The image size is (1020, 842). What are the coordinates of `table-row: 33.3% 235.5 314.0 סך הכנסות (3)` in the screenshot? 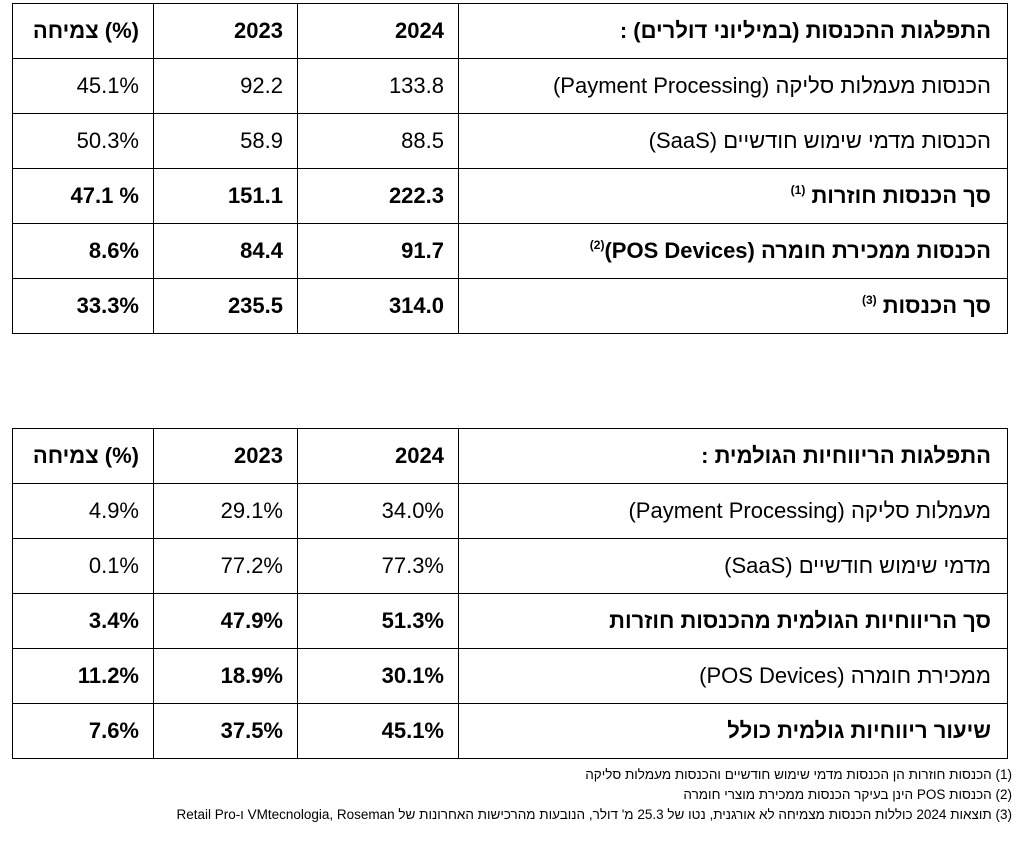 It's located at (510, 306).